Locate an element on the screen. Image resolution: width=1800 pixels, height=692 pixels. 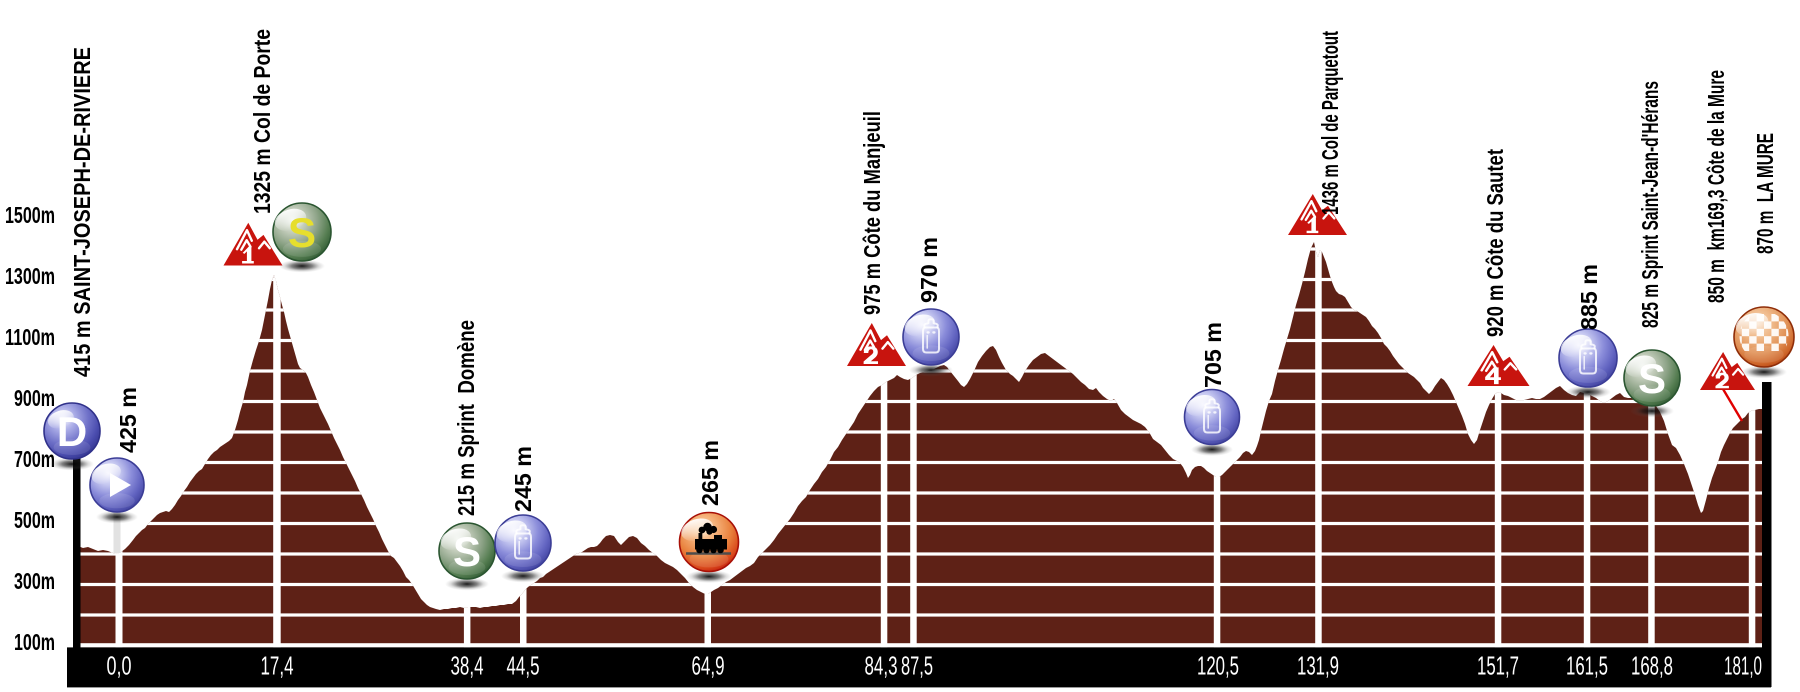
svg-text: D is located at coordinates (72, 431).